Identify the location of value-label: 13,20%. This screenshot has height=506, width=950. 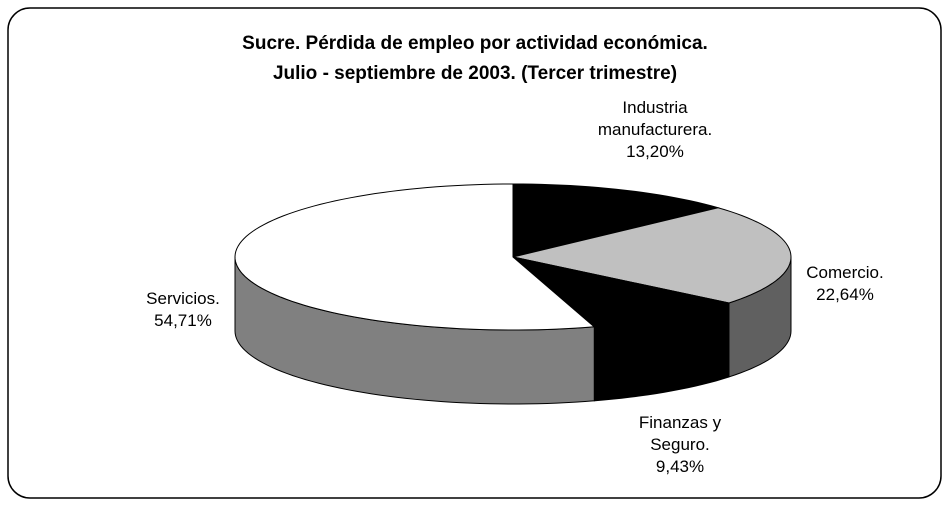
(655, 151).